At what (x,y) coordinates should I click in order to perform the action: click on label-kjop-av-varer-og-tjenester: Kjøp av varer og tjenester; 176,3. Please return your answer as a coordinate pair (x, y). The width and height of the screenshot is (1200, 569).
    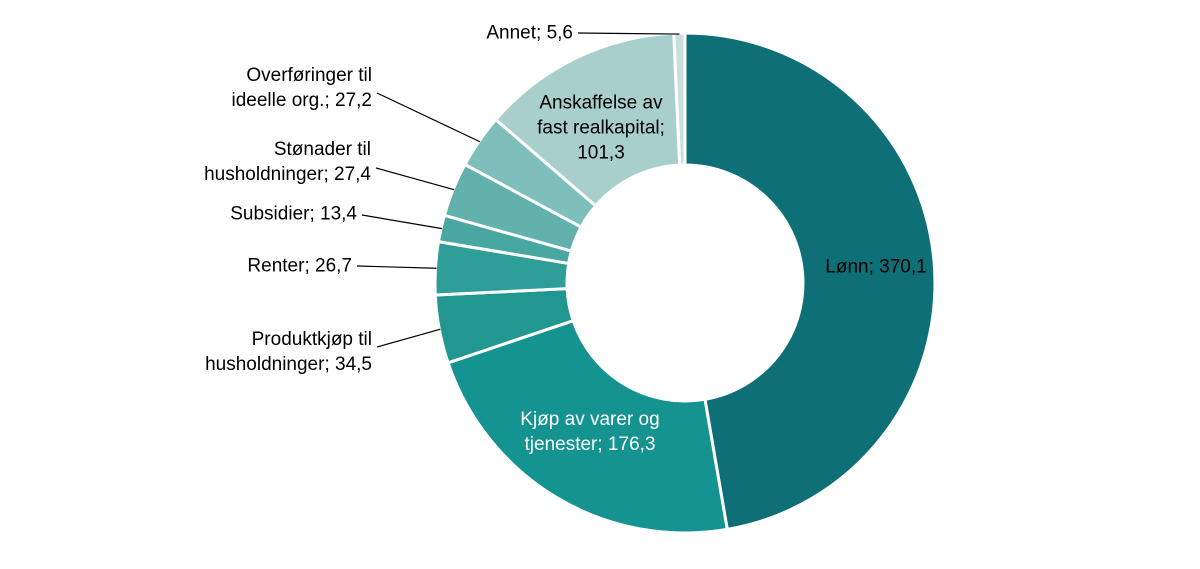
    Looking at the image, I should click on (589, 432).